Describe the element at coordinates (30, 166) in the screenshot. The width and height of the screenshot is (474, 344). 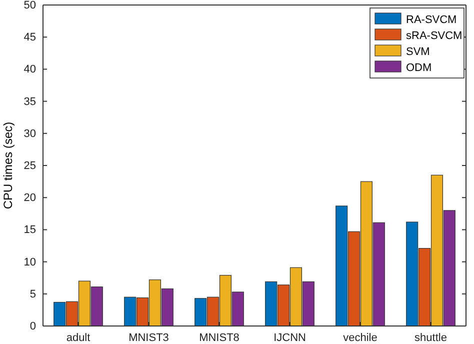
I see `y-tick-label: 25` at that location.